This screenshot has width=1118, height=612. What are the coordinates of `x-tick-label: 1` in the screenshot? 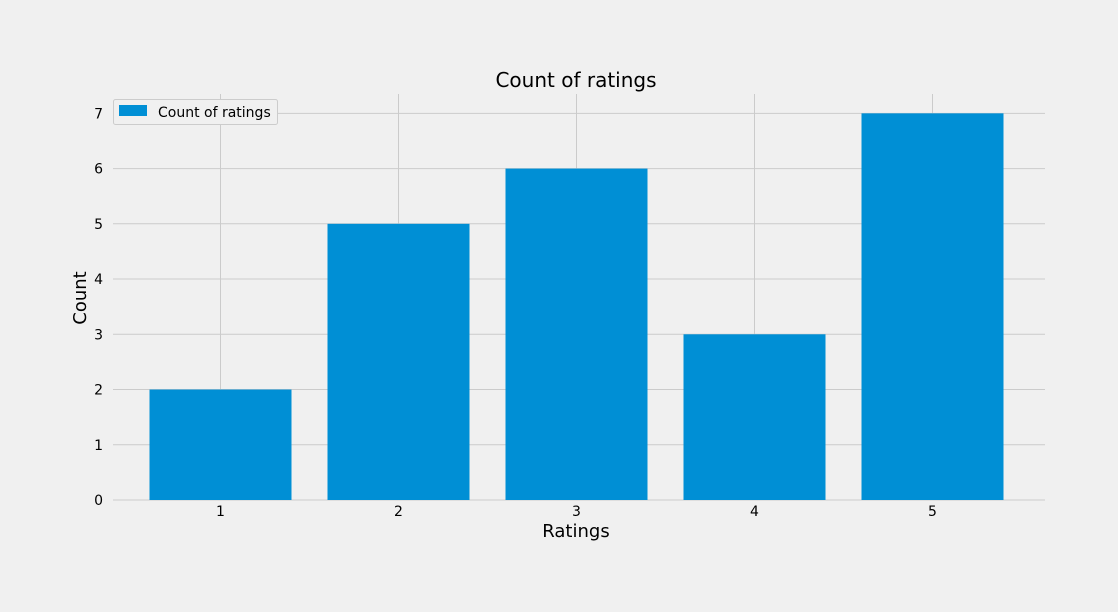 It's located at (220, 512).